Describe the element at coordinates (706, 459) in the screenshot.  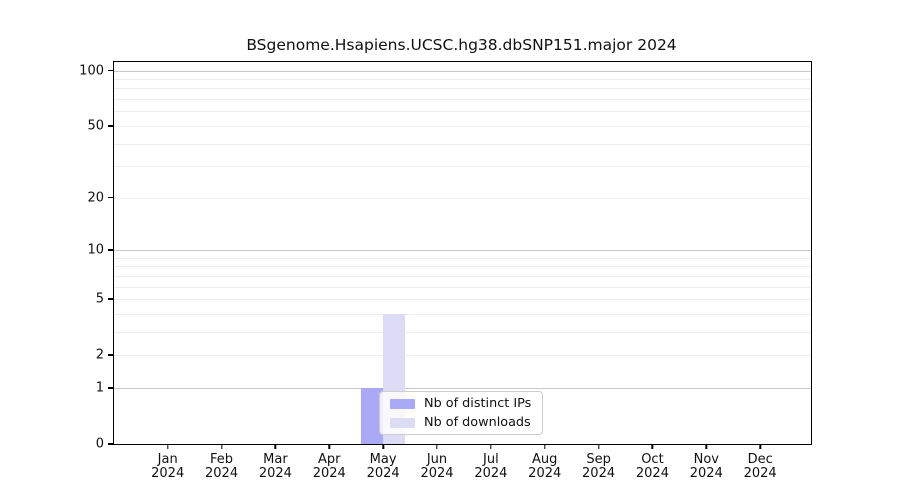
I see `month-label: Nov` at that location.